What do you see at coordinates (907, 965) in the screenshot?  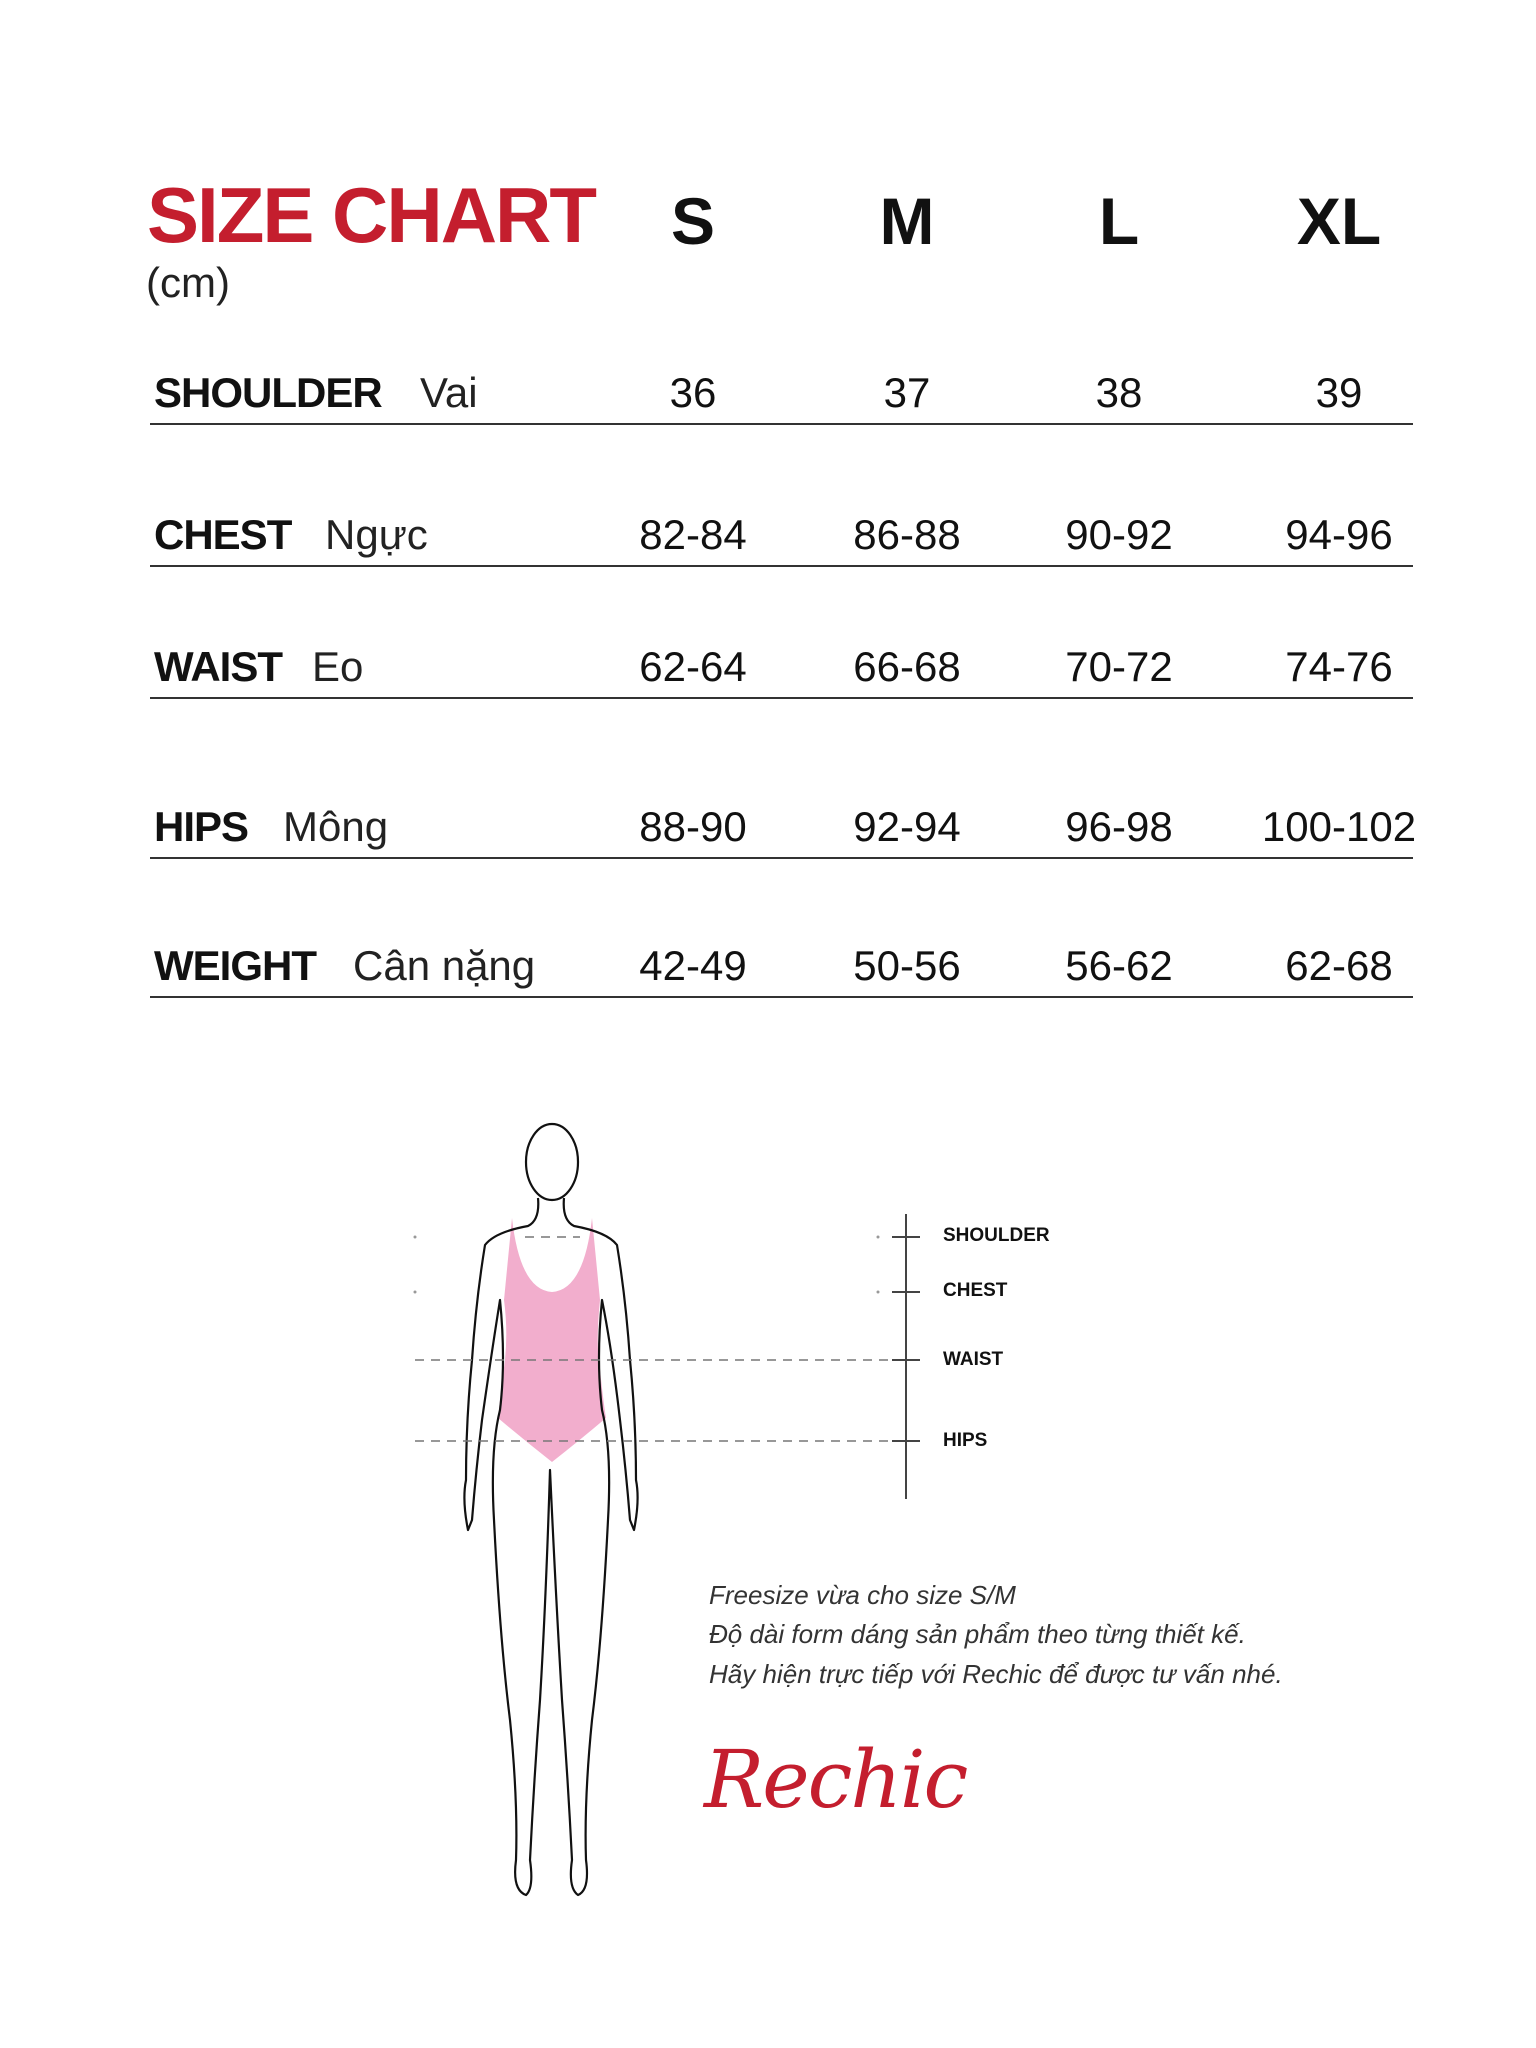 I see `cell: 50-56` at bounding box center [907, 965].